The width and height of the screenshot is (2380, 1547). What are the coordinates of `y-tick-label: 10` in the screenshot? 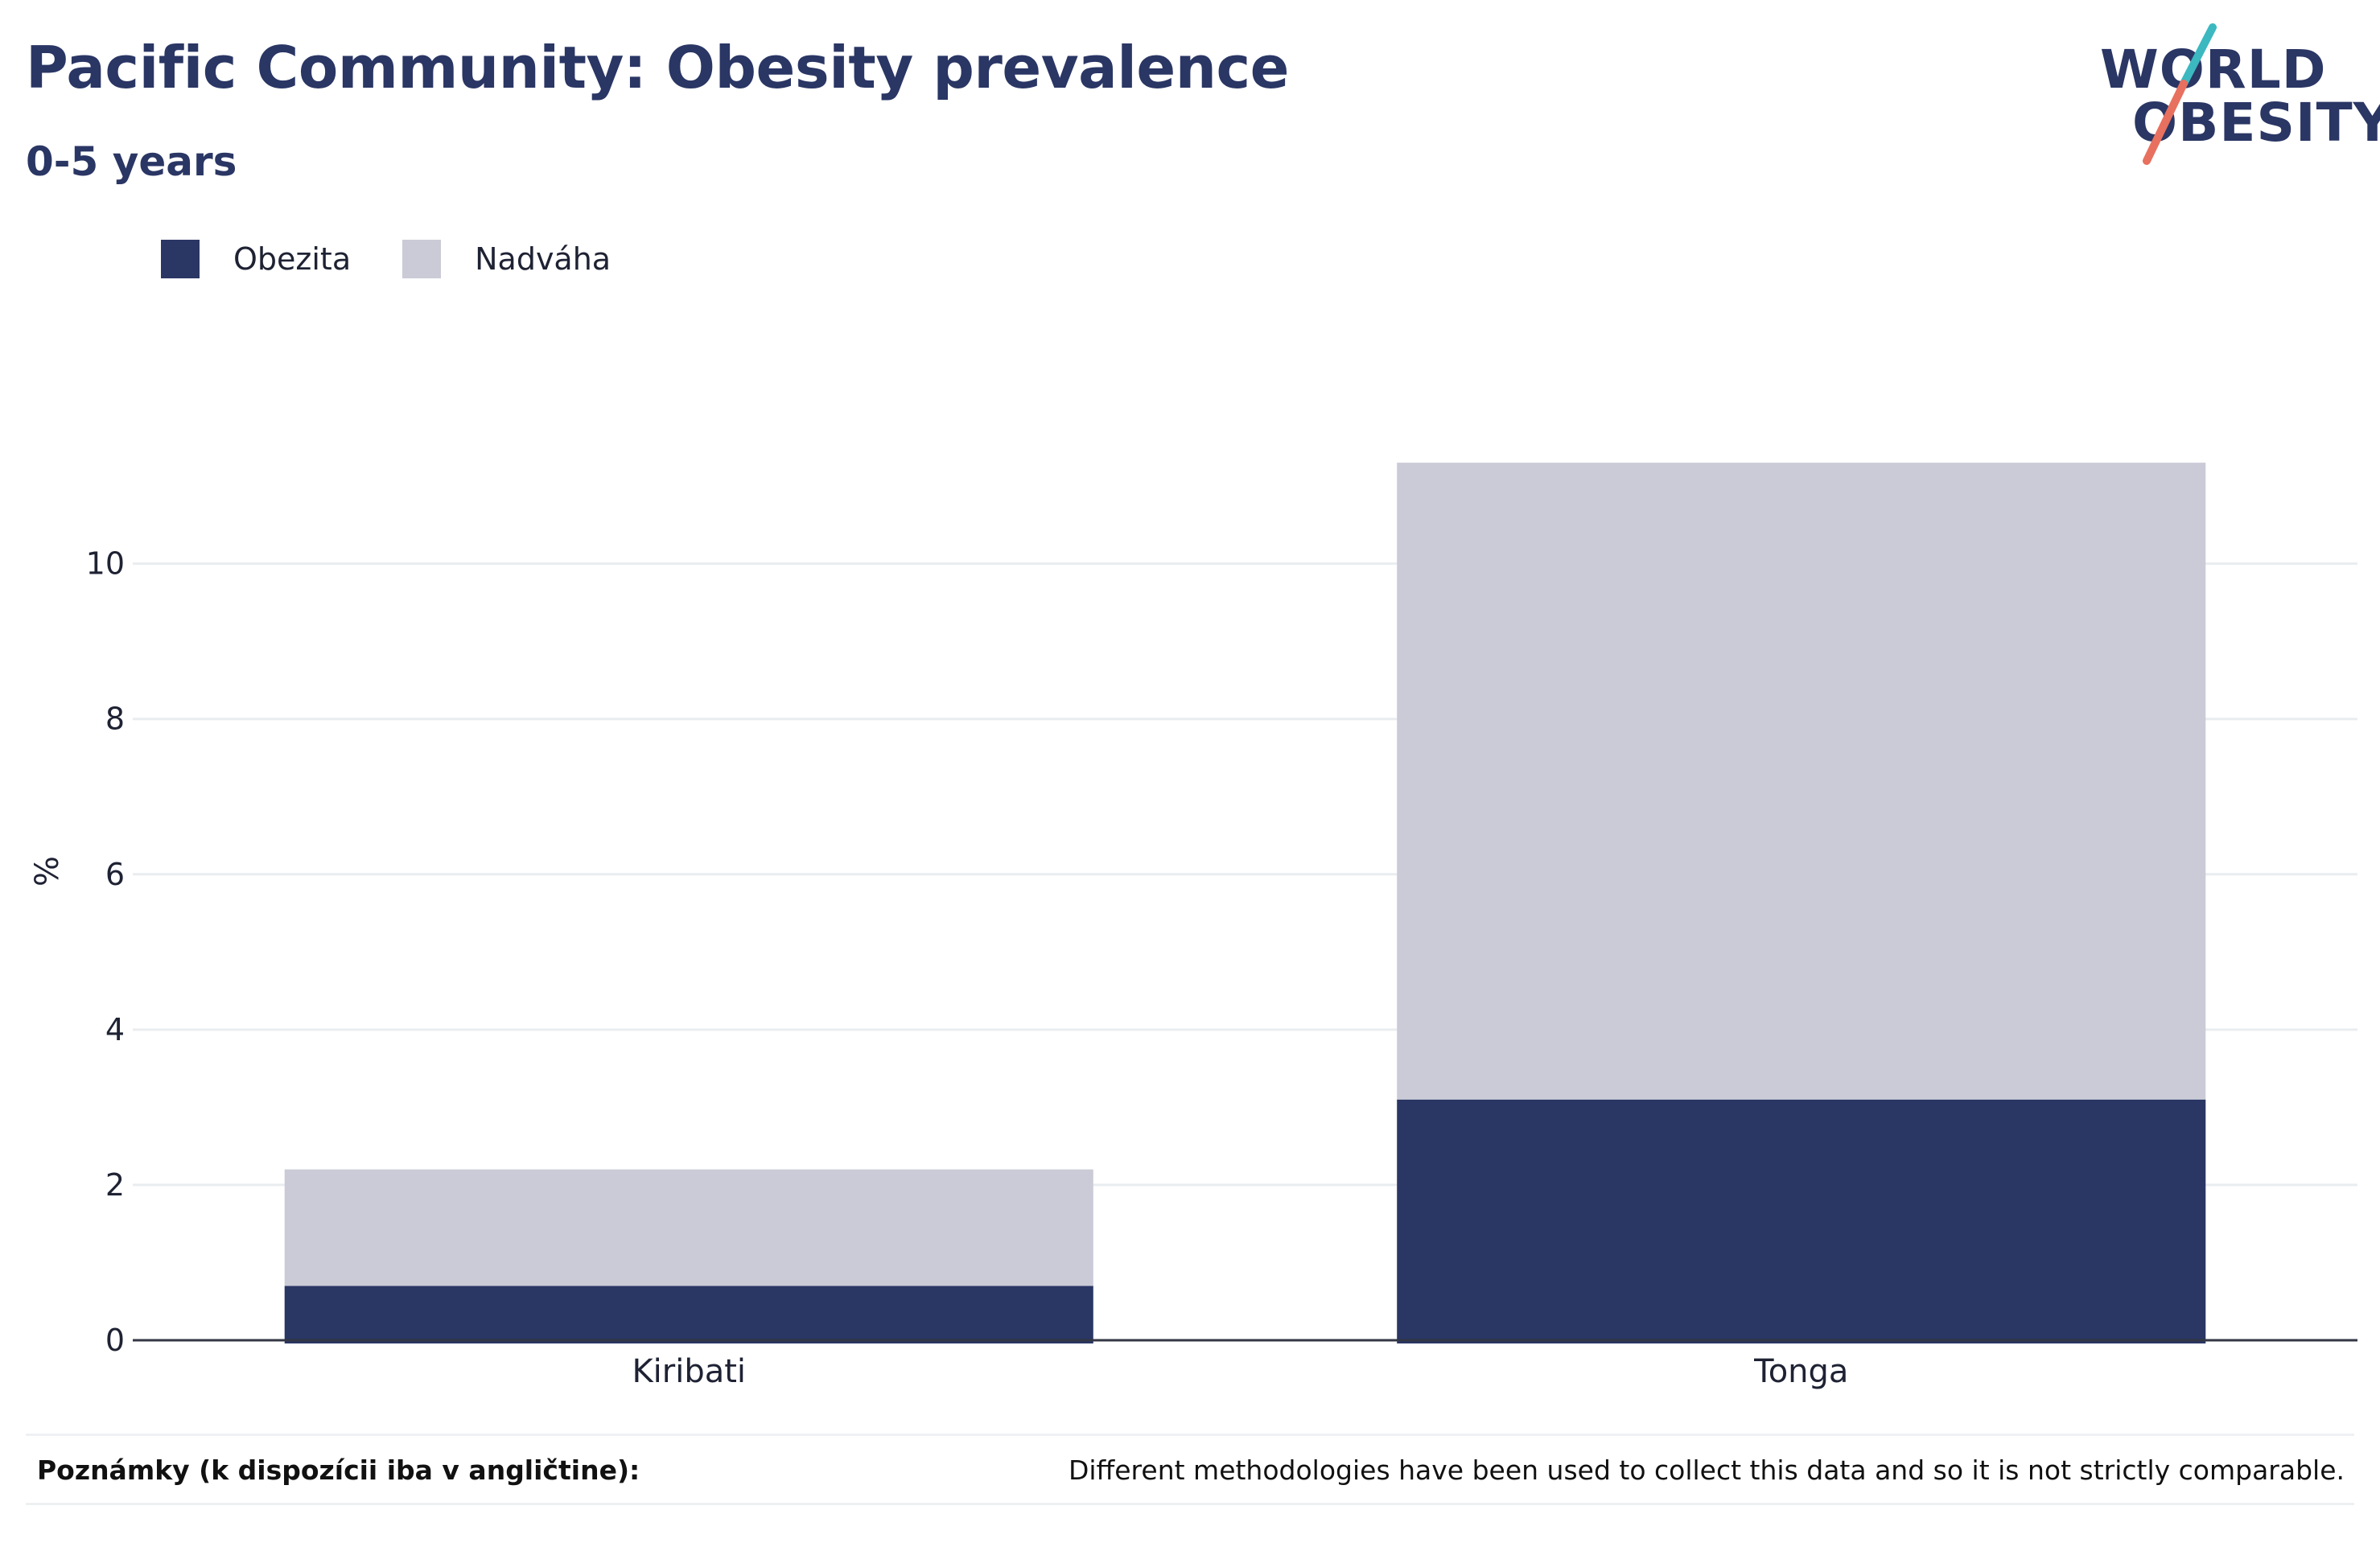 It's located at (105, 564).